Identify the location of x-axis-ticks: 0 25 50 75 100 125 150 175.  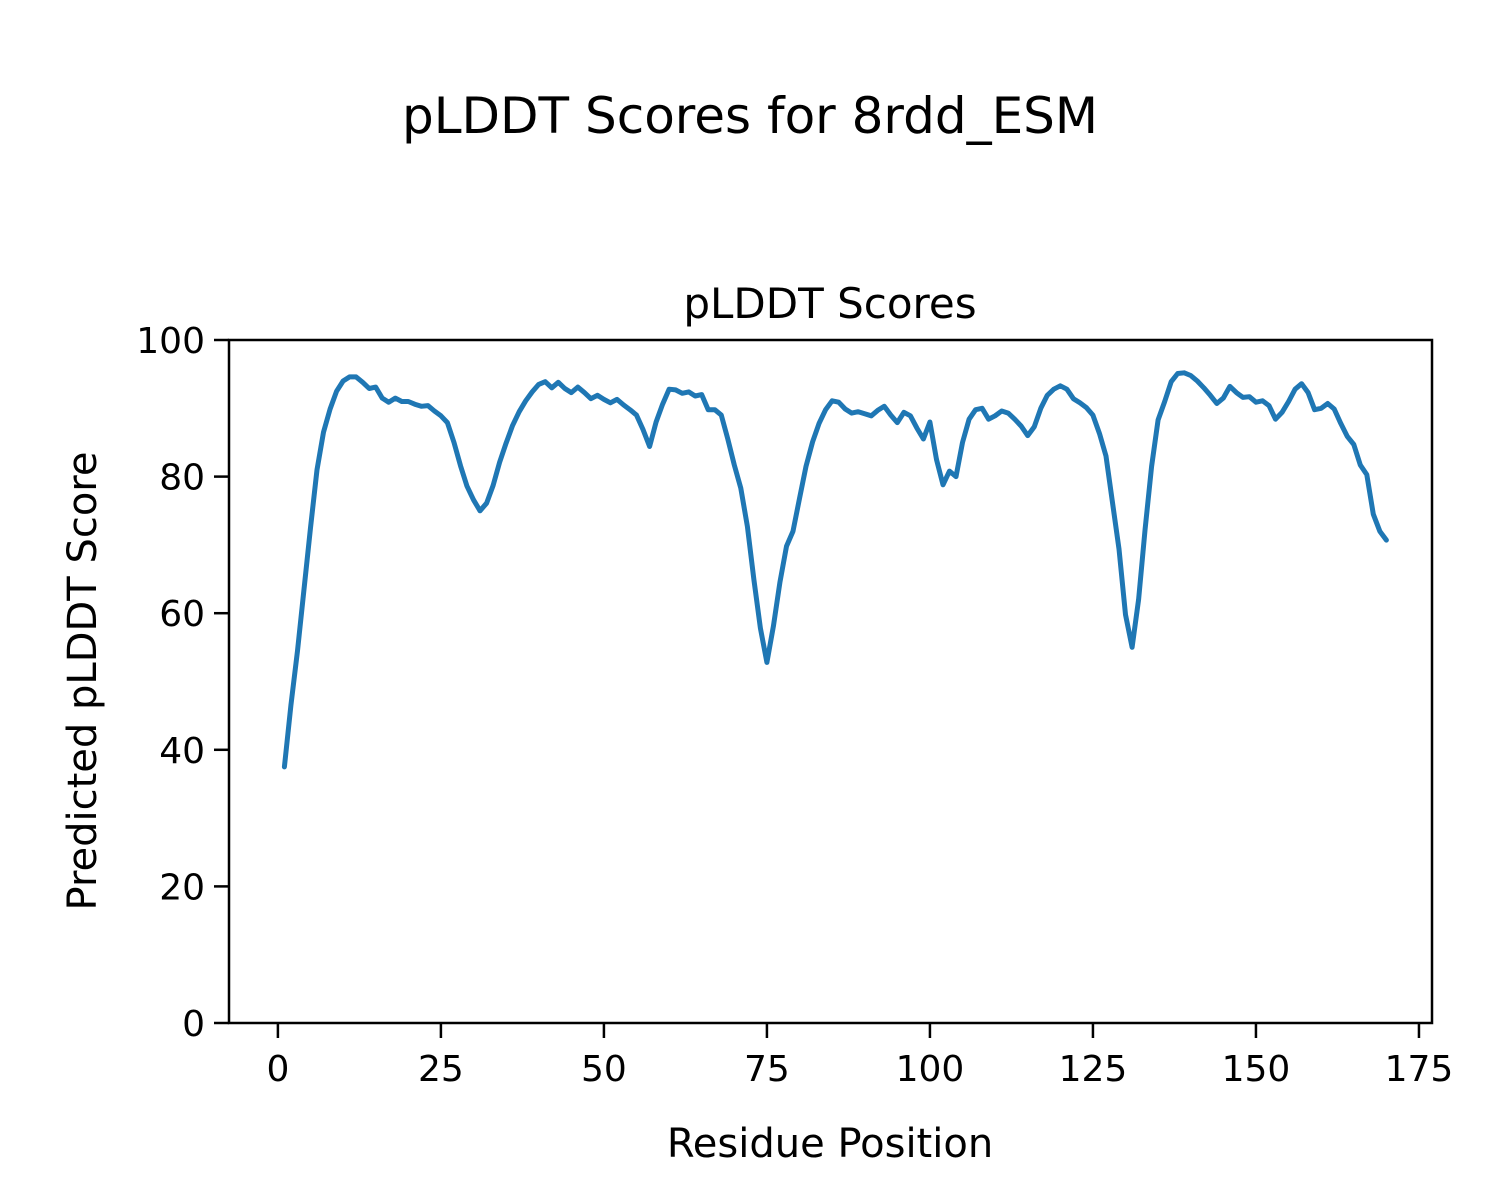
(859, 1056).